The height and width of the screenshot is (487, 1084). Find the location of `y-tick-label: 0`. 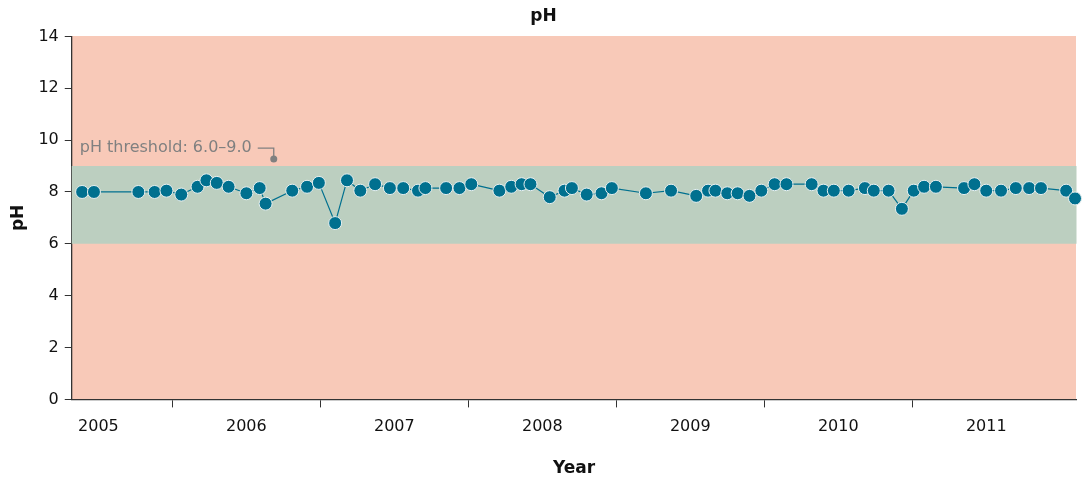

y-tick-label: 0 is located at coordinates (53, 398).